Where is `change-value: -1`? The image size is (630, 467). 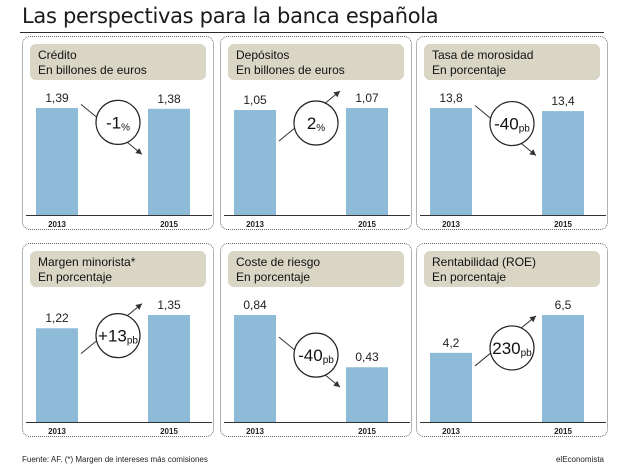
change-value: -1 is located at coordinates (113, 122).